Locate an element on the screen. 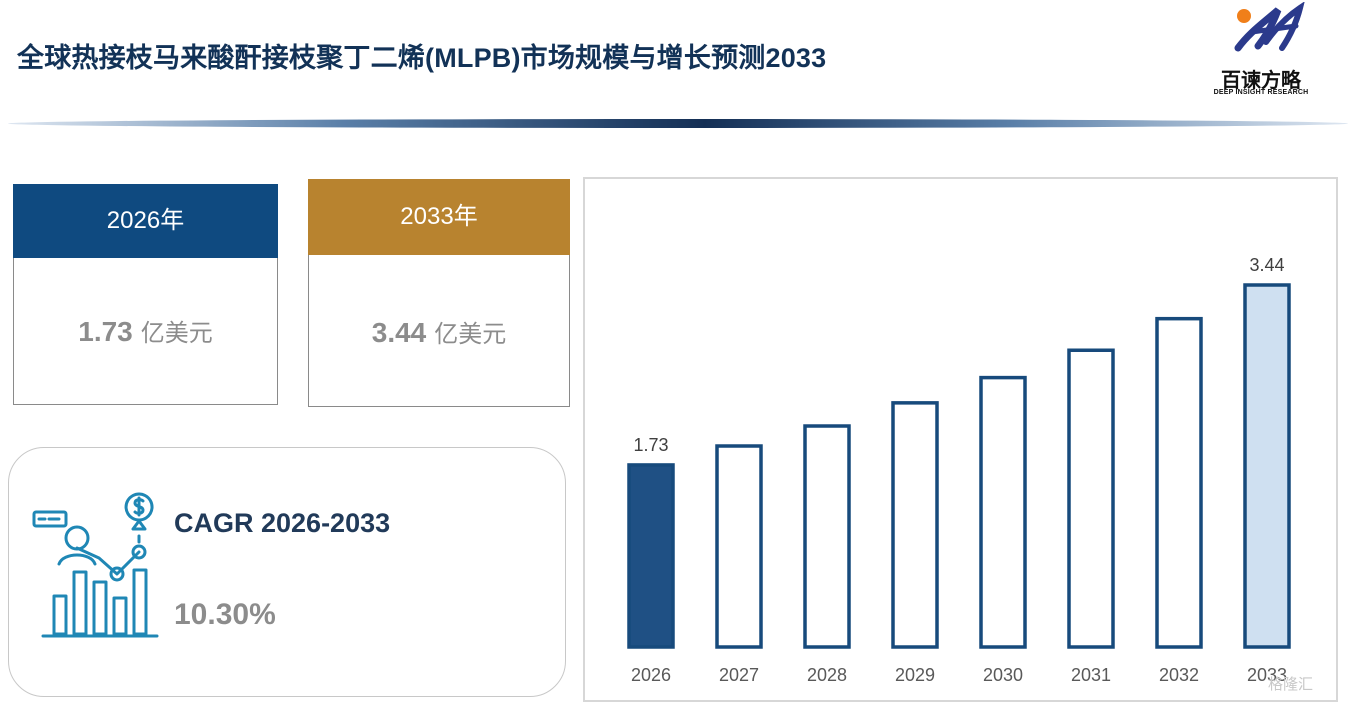  card-2033-unit: 亿美元 is located at coordinates (470, 334).